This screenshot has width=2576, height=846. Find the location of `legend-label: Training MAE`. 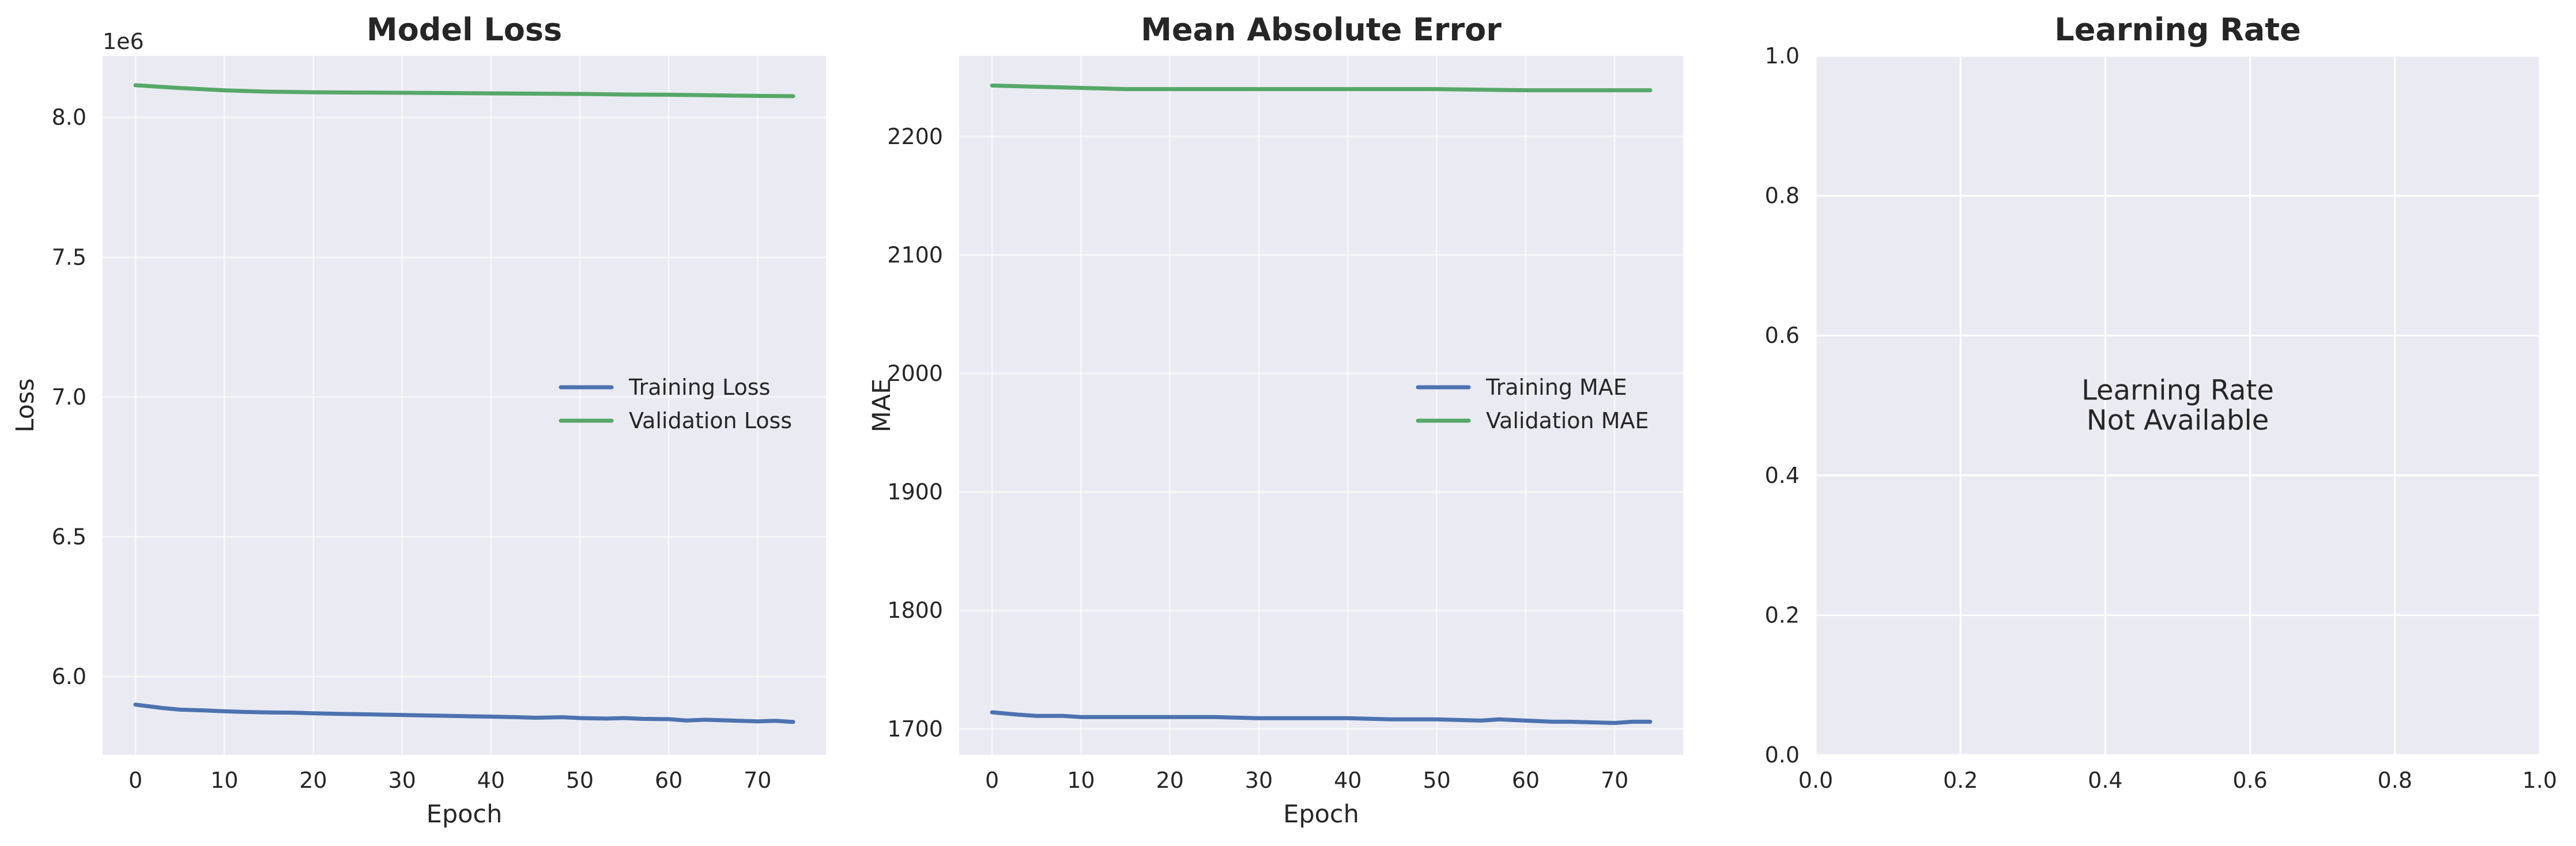

legend-label: Training MAE is located at coordinates (1556, 387).